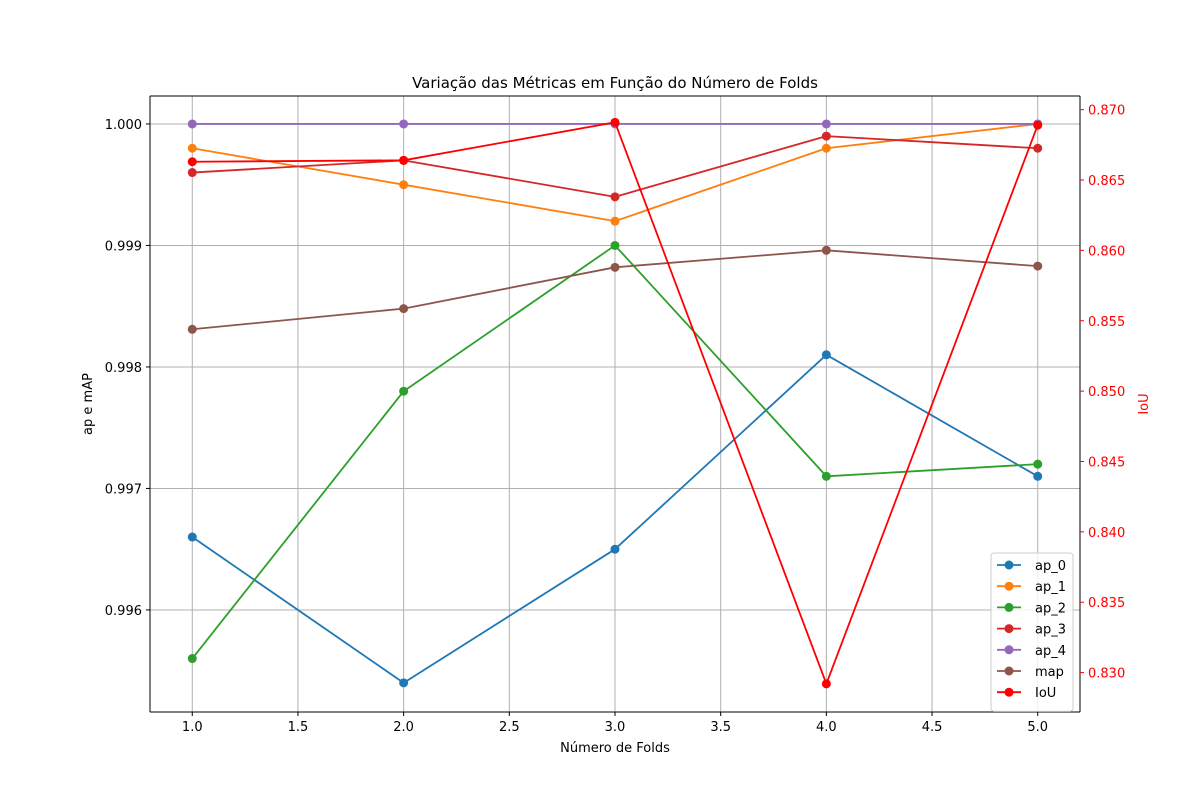 The height and width of the screenshot is (800, 1200). I want to click on y2-tick-label: 0.865, so click(1106, 181).